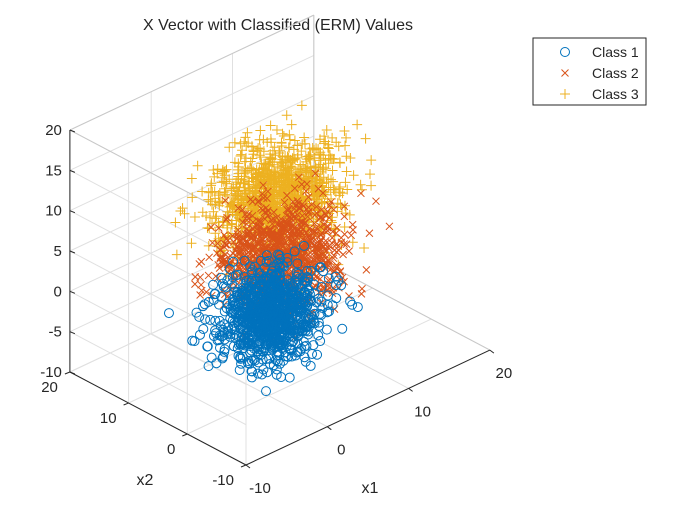 The height and width of the screenshot is (530, 700). I want to click on x-tick-mark, so click(492, 351).